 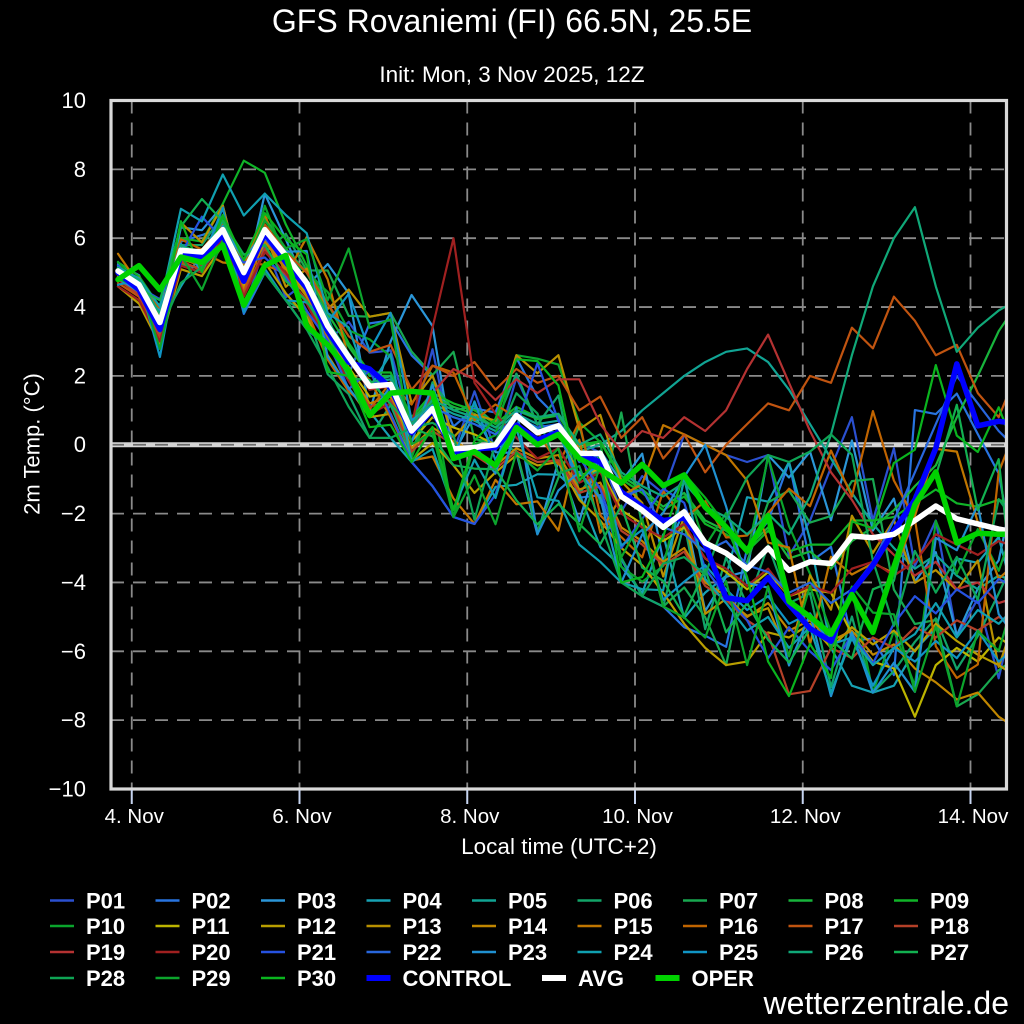 What do you see at coordinates (80, 238) in the screenshot?
I see `svg-text: 6` at bounding box center [80, 238].